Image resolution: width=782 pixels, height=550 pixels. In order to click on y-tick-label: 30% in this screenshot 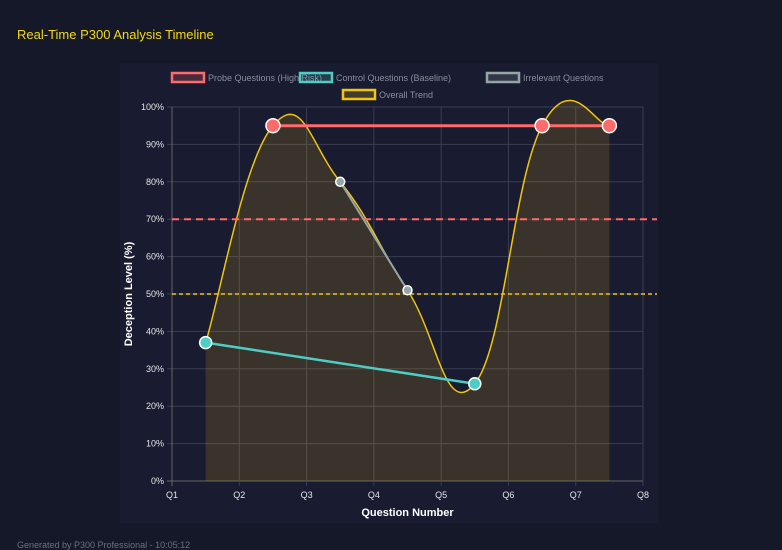, I will do `click(155, 369)`.